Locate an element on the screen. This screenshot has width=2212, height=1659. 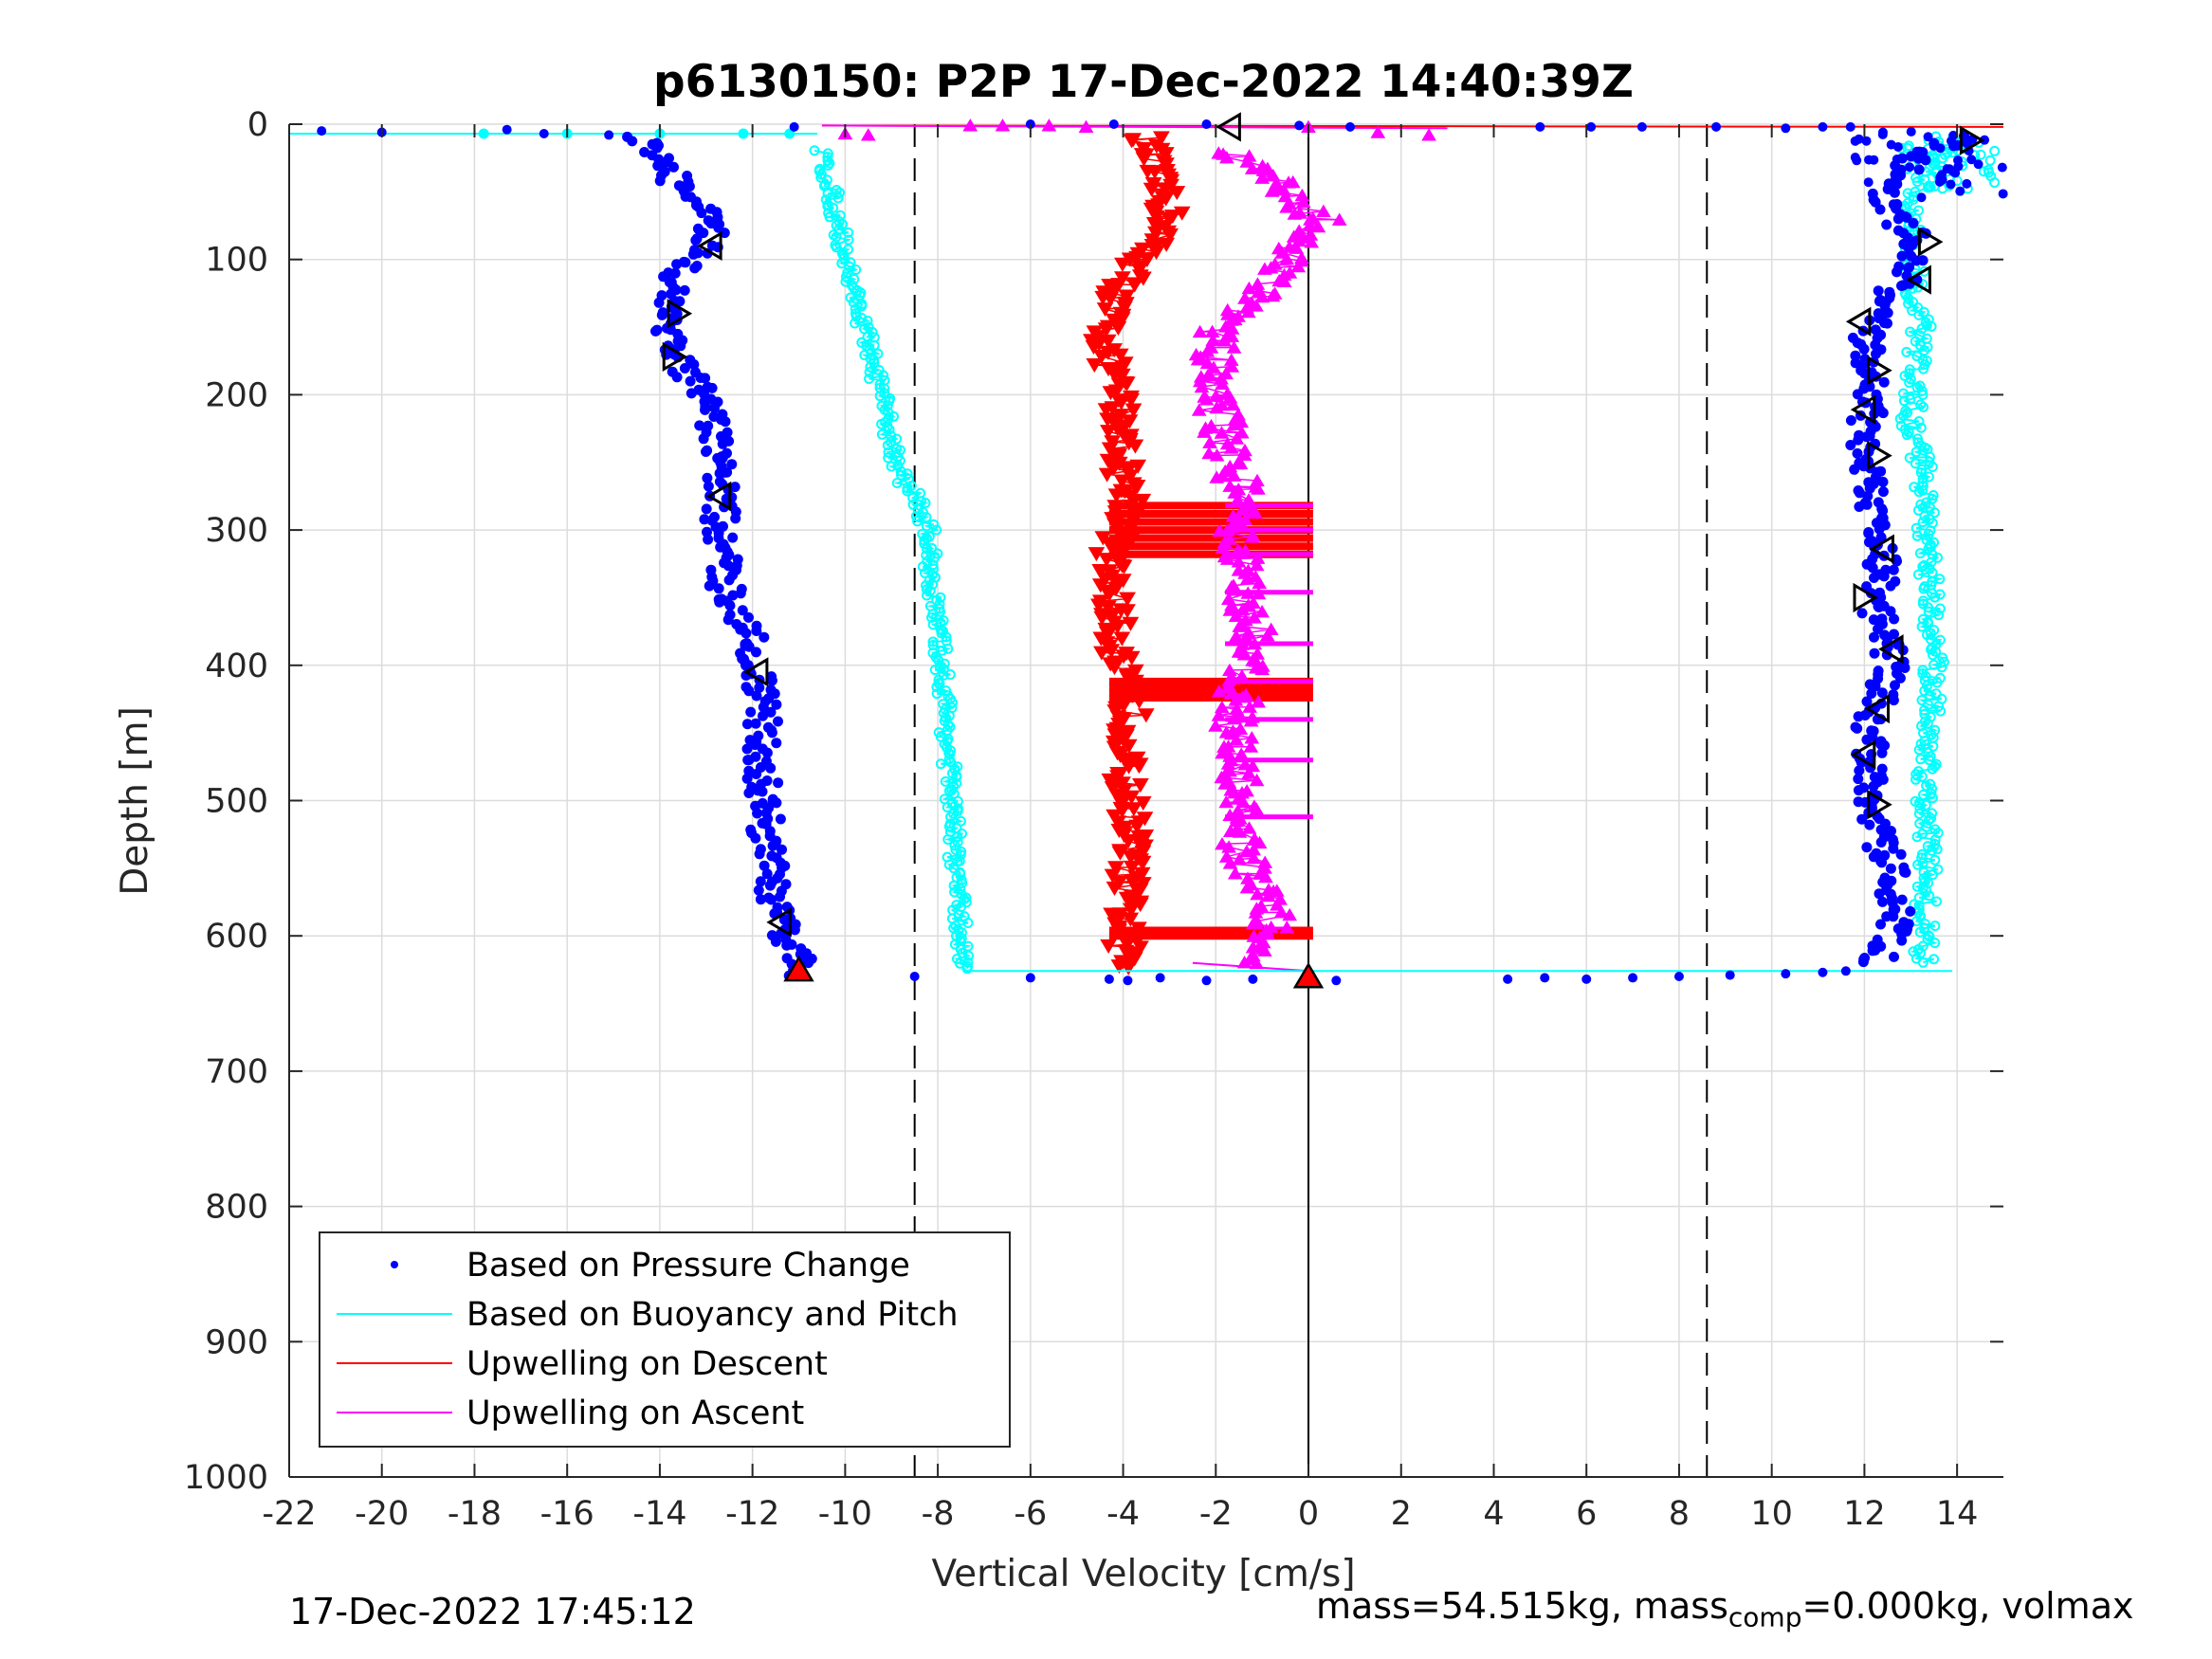
y-tick-label: 200 is located at coordinates (236, 395).